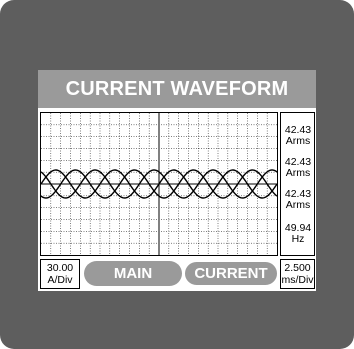  Describe the element at coordinates (298, 173) in the screenshot. I see `readout-phase-2-unit: Arms` at that location.